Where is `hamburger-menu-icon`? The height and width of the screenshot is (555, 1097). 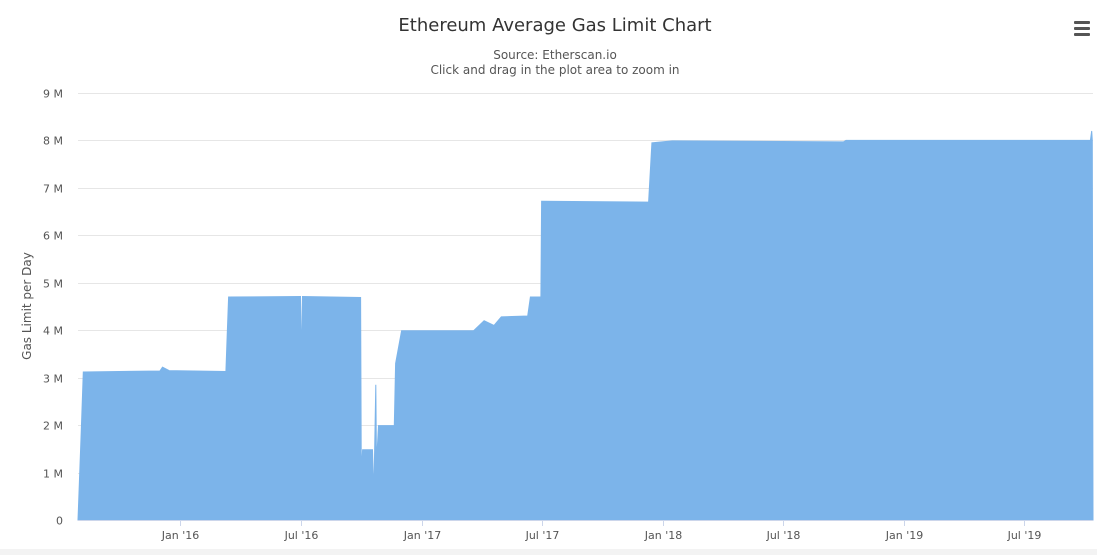
hamburger-menu-icon is located at coordinates (1082, 22).